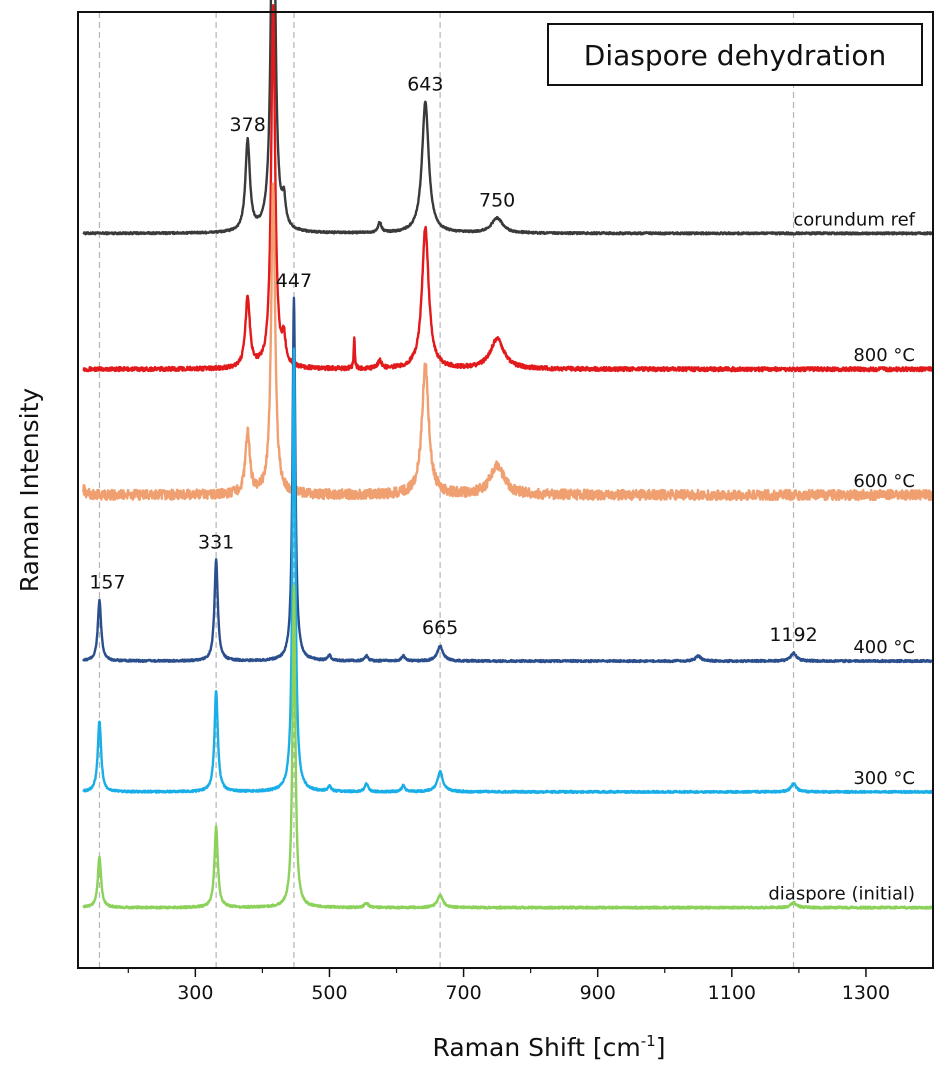  What do you see at coordinates (216, 542) in the screenshot?
I see `peak-label-331: 331` at bounding box center [216, 542].